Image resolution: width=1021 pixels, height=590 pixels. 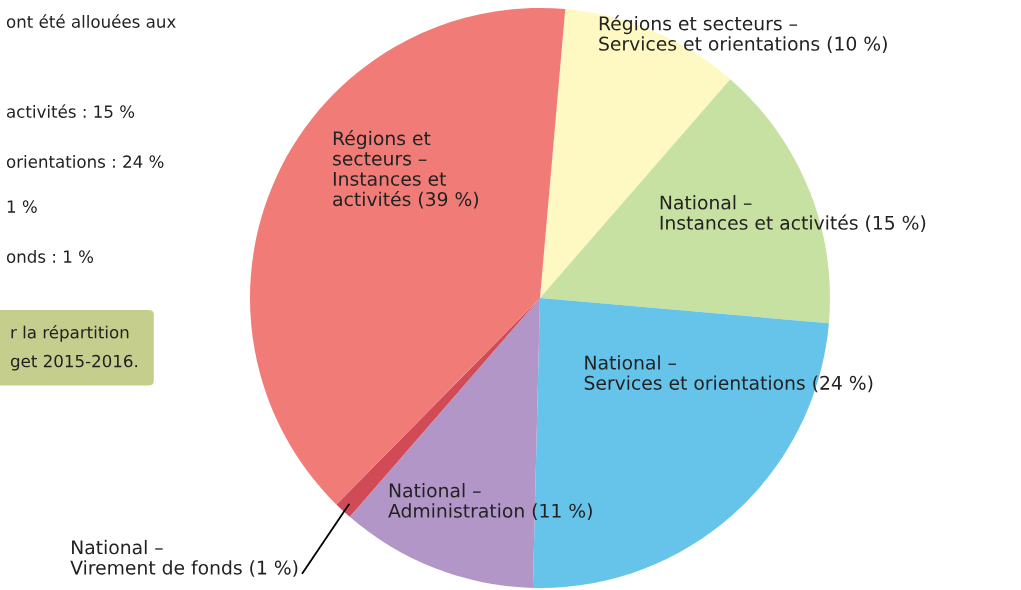 I want to click on slice-label: National – Virement de fonds (1 %), so click(x=184, y=558).